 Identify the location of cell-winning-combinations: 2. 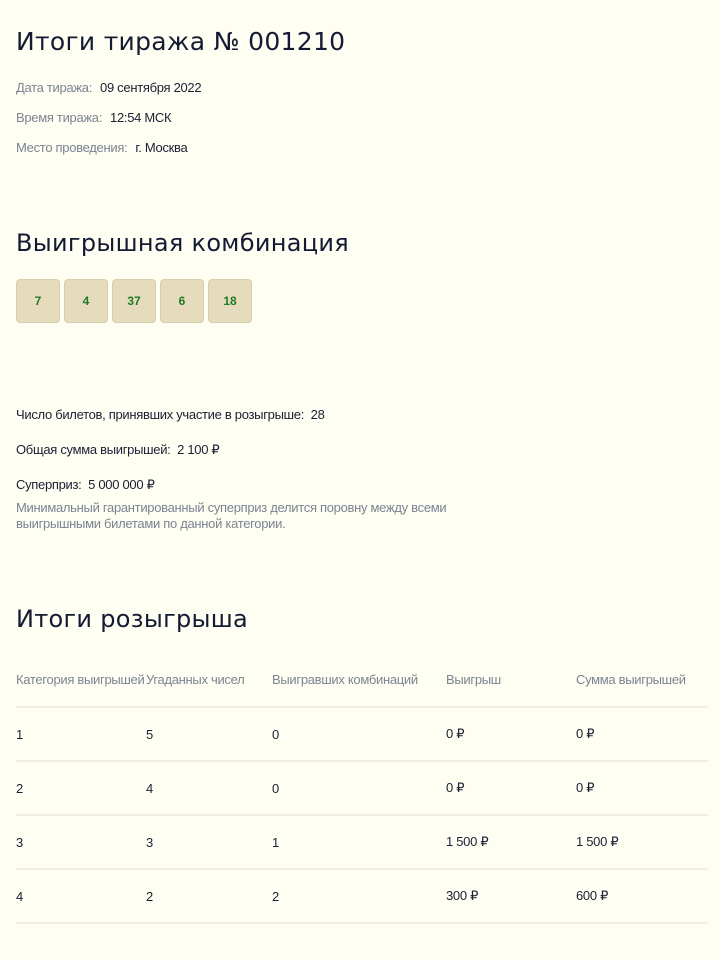
(359, 896).